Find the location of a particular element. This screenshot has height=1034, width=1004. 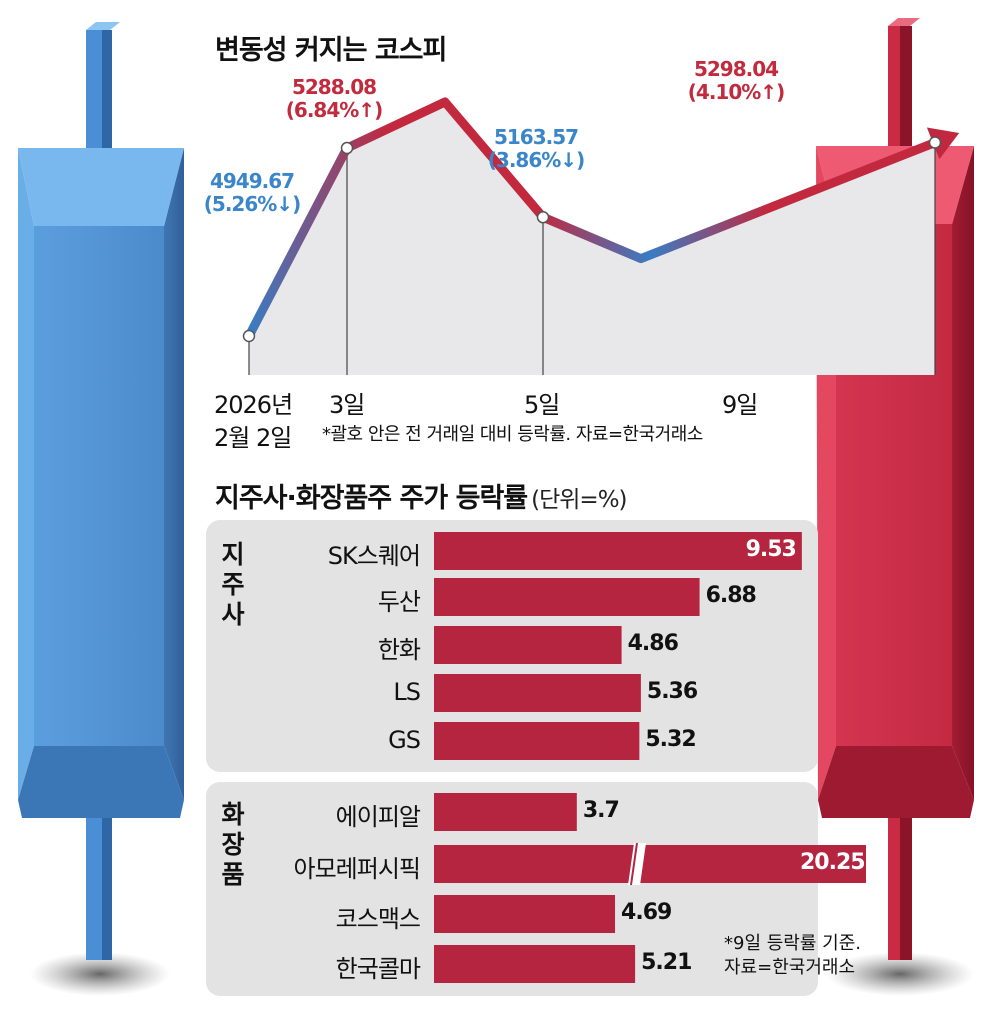

group-label-char: 사 is located at coordinates (233, 614).